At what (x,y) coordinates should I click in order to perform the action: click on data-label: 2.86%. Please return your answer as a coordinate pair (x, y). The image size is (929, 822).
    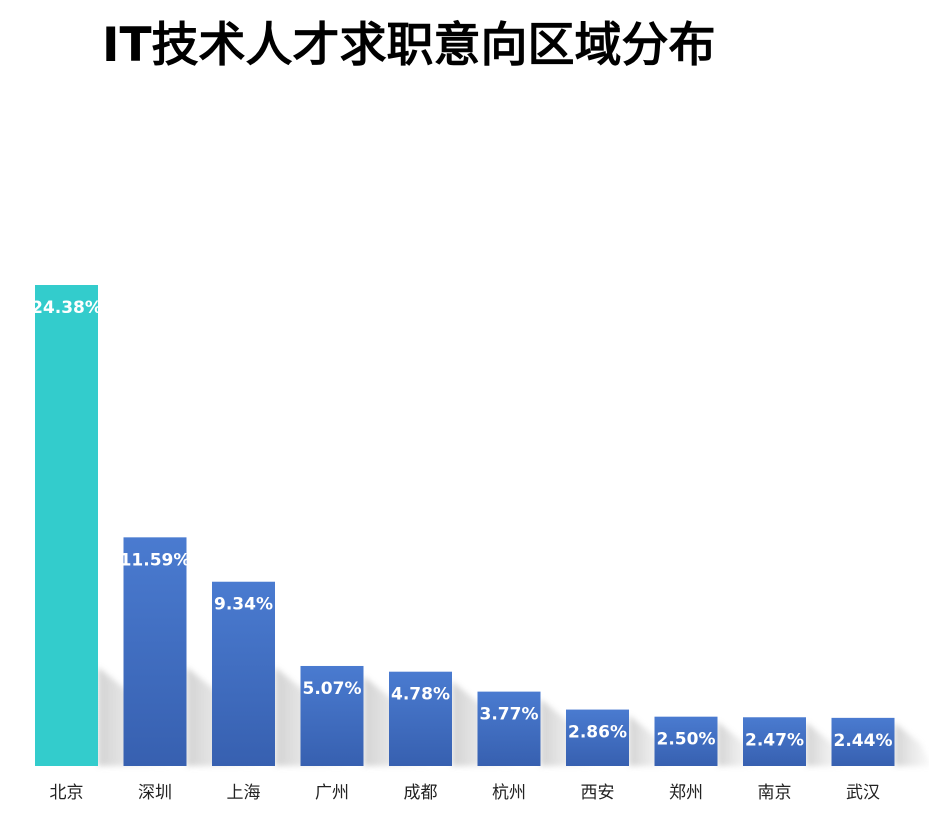
    Looking at the image, I should click on (597, 733).